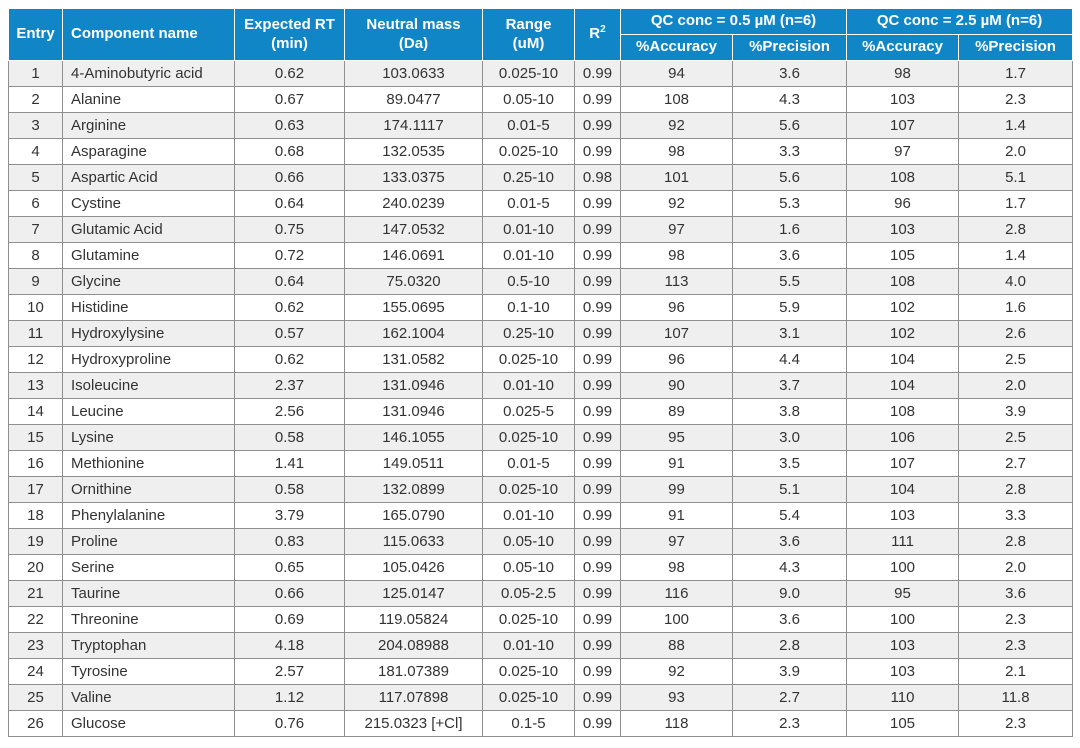 This screenshot has height=748, width=1080. Describe the element at coordinates (289, 125) in the screenshot. I see `cell-expected-rt: 0.63` at that location.